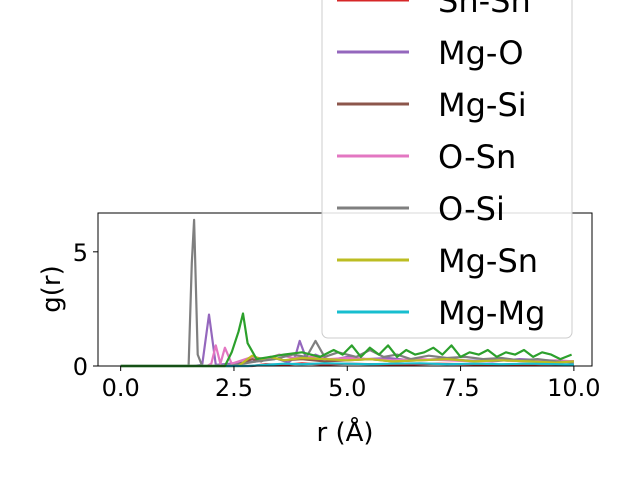 The height and width of the screenshot is (480, 640). I want to click on legend-label: O-Sn, so click(477, 157).